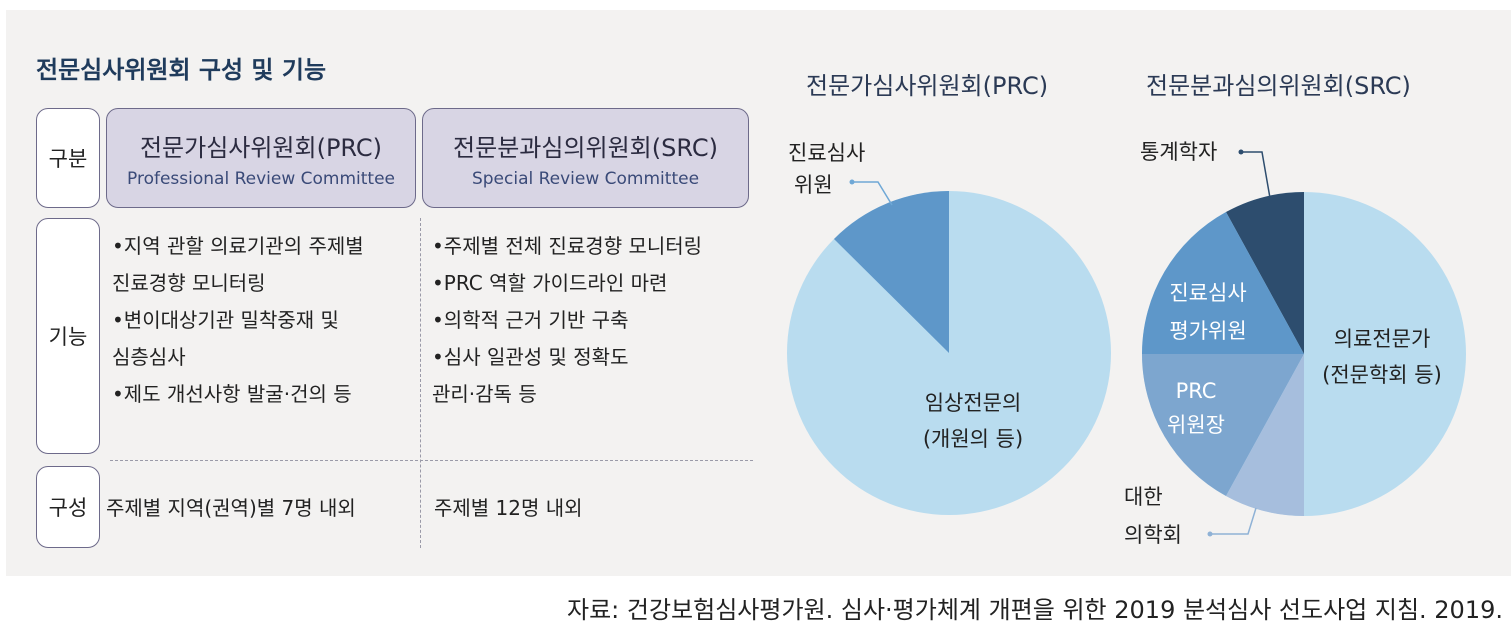 This screenshot has width=1511, height=642. What do you see at coordinates (238, 246) in the screenshot?
I see `prc-function-line: •지역 관할 의료기관의 주제별` at bounding box center [238, 246].